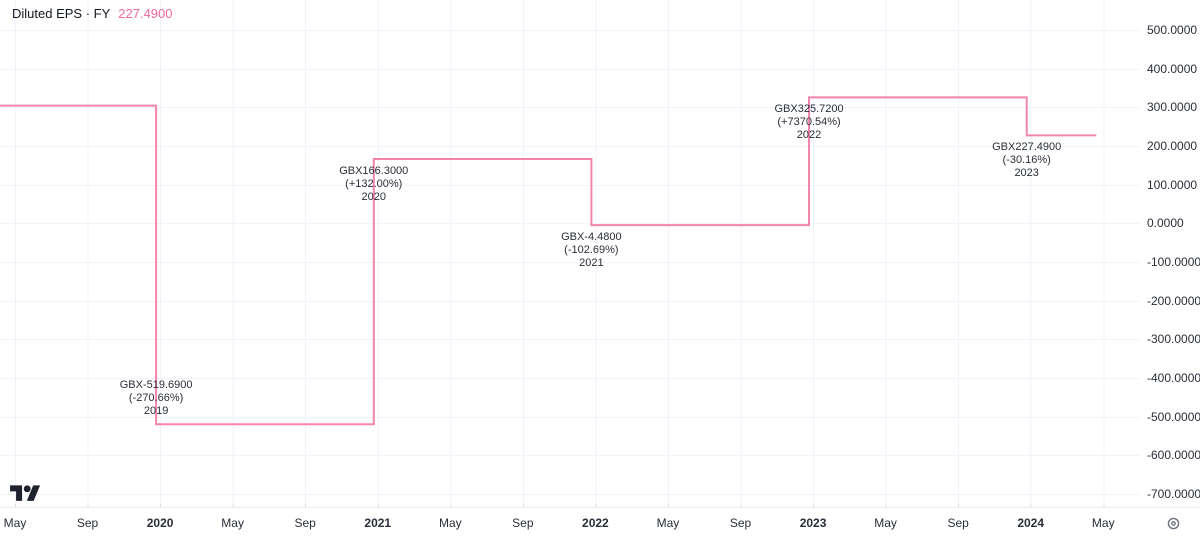  Describe the element at coordinates (1173, 455) in the screenshot. I see `price-axis-label: -600.0000` at that location.